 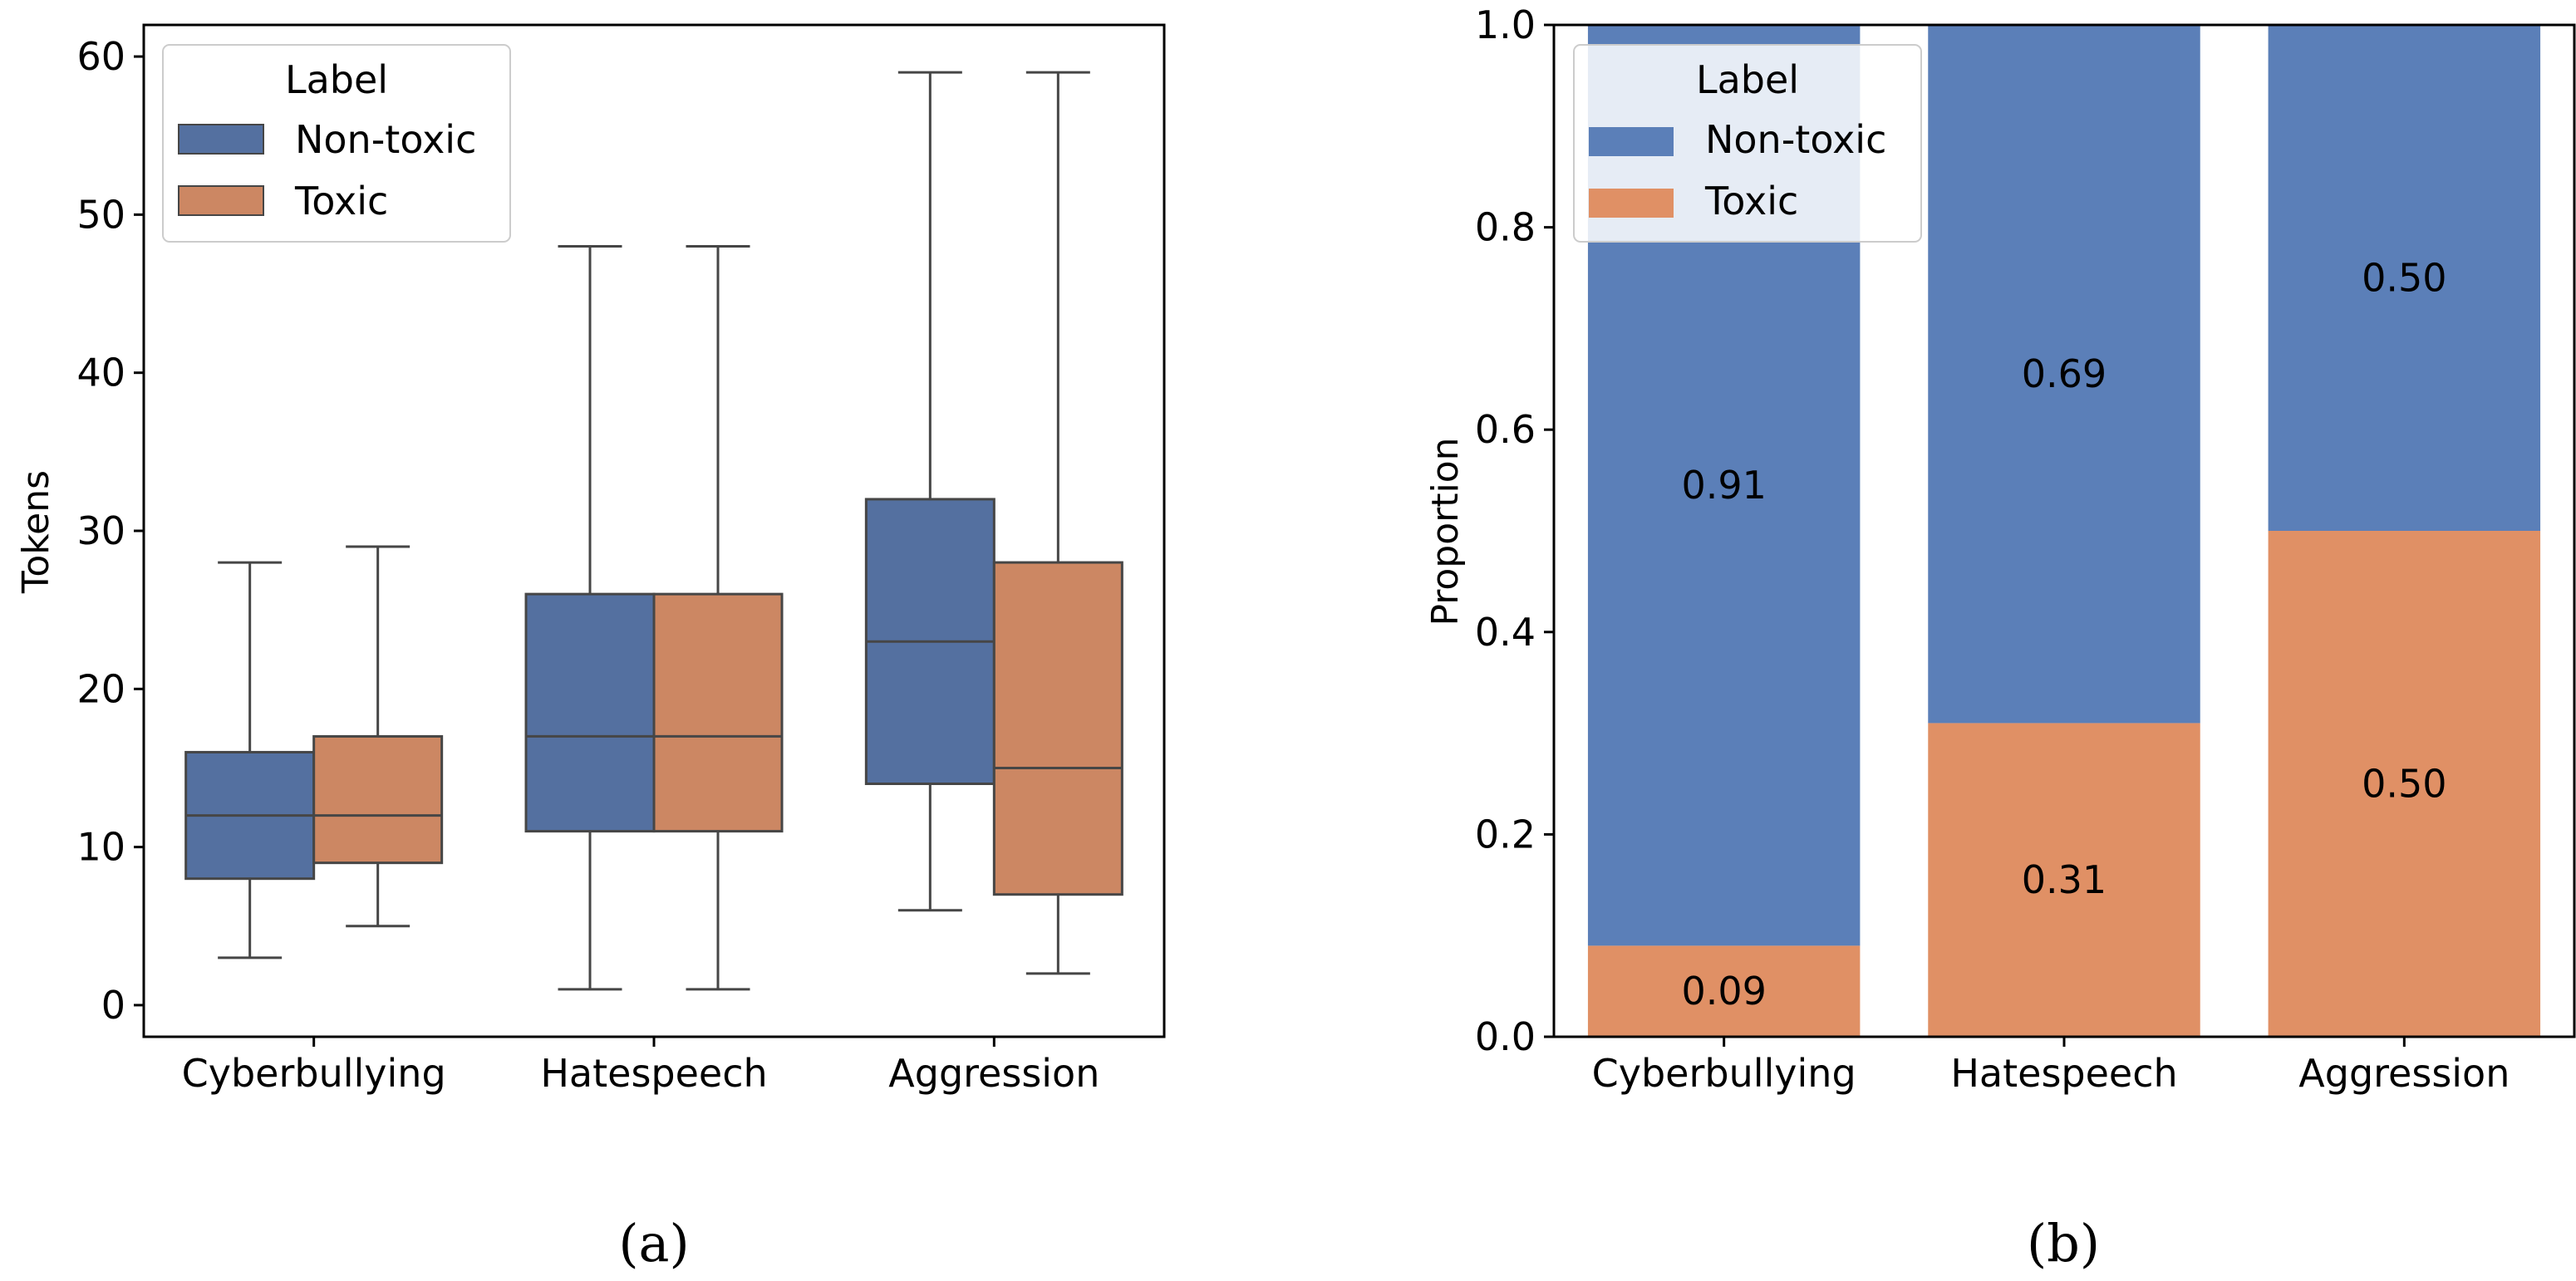 I want to click on y-tick-label: 60, so click(x=100, y=56).